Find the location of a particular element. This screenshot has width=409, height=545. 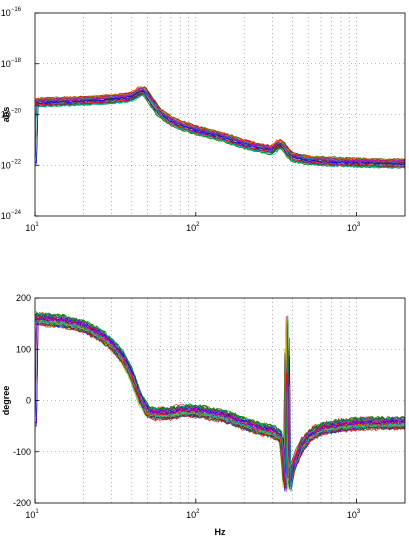

y-tick-label: 10−22 is located at coordinates (11, 164).